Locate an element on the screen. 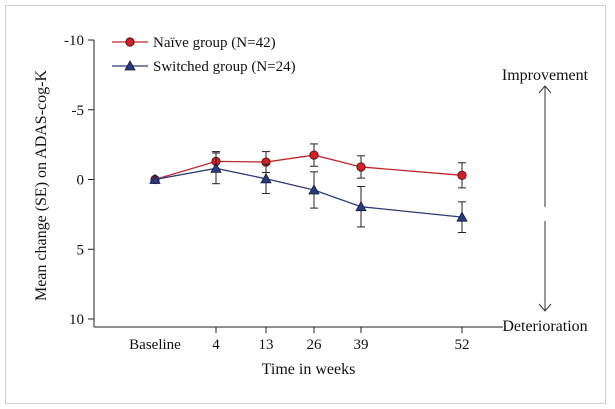 Image resolution: width=615 pixels, height=409 pixels. deterioration-label: Deterioration is located at coordinates (544, 326).